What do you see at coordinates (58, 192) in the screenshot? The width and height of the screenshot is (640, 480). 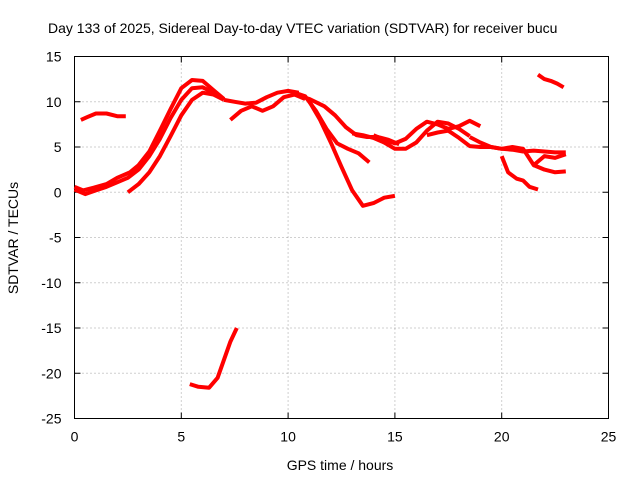 I see `y-tick-label: 0` at bounding box center [58, 192].